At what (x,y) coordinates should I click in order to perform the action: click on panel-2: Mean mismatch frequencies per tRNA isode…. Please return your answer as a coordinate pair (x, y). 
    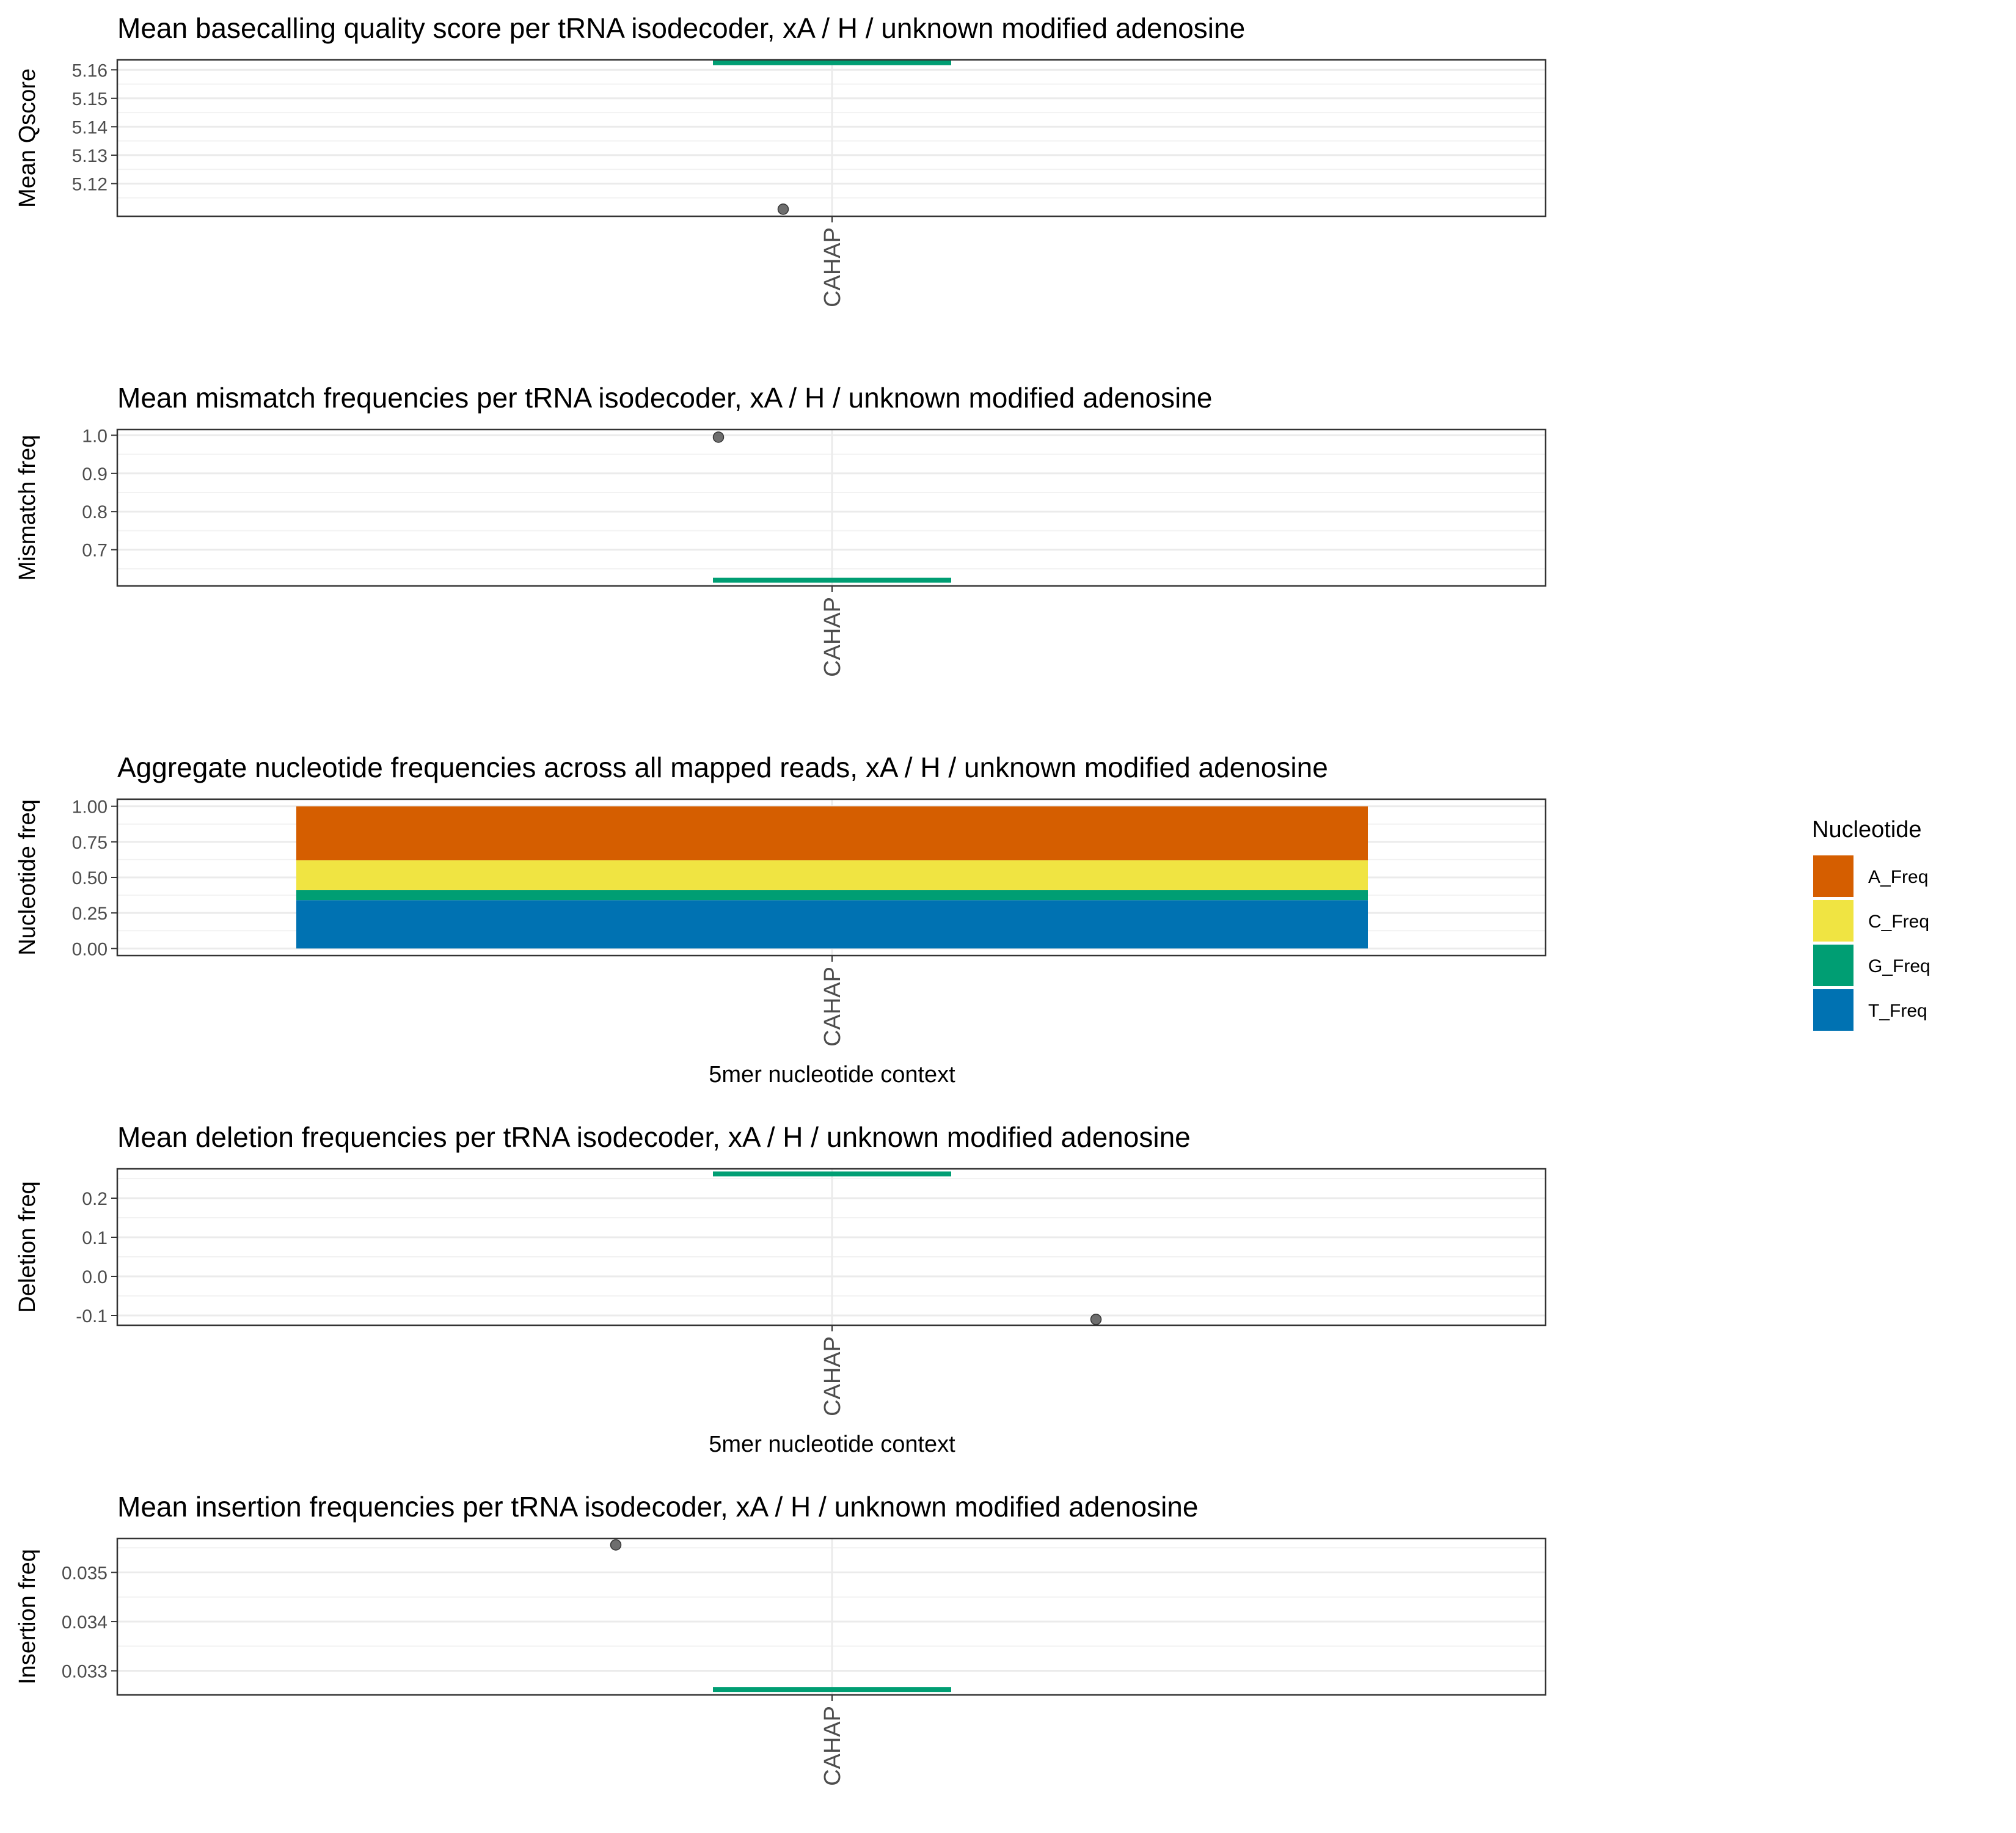
    Looking at the image, I should click on (781, 529).